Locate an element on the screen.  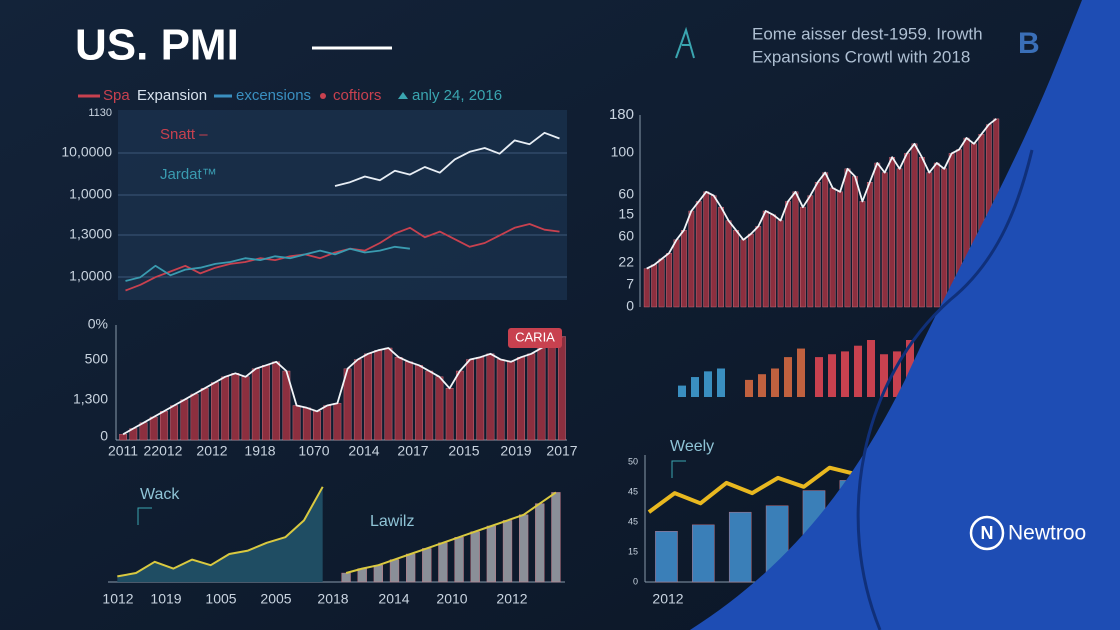
y-tick-label: 500 is located at coordinates (97, 359).